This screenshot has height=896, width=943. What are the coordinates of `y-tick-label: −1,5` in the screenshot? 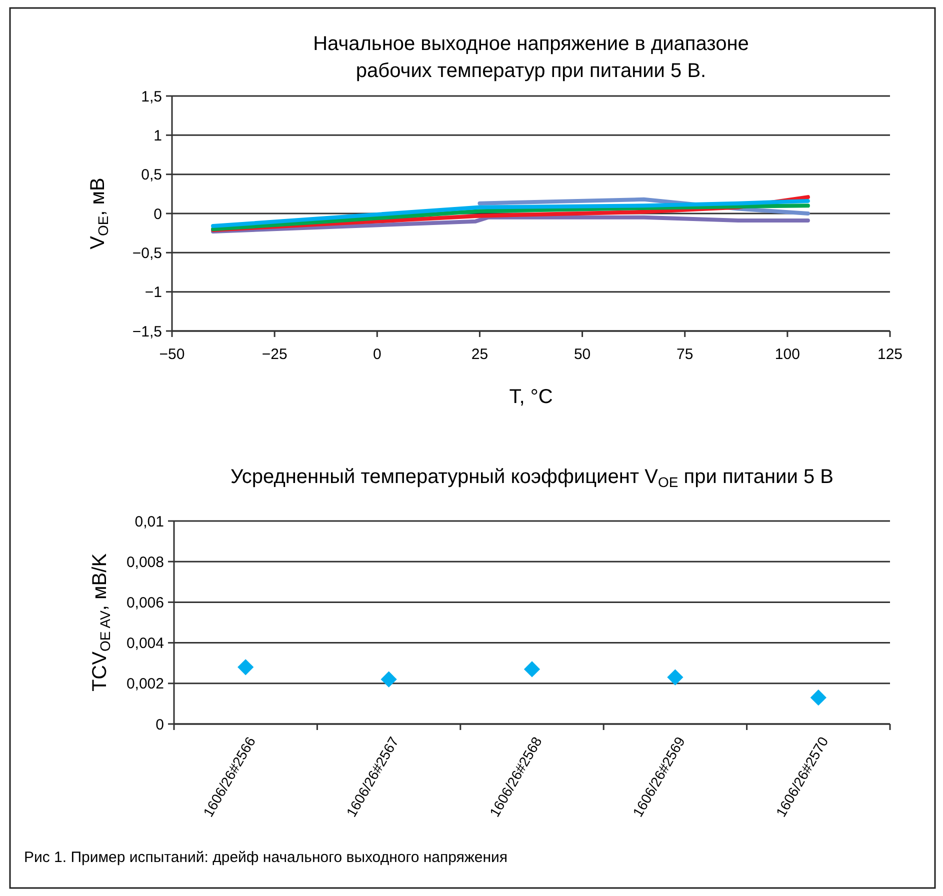 It's located at (147, 331).